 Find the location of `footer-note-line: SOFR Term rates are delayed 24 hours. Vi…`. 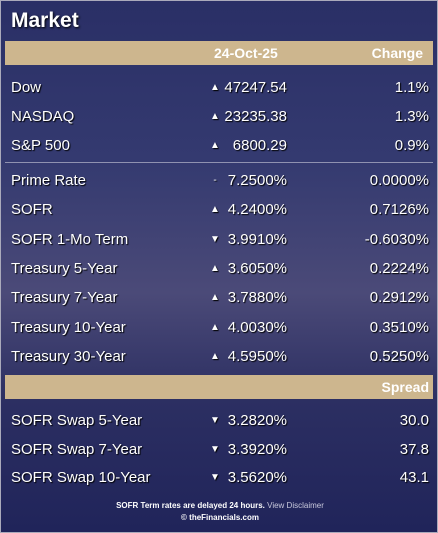

footer-note-line: SOFR Term rates are delayed 24 hours. Vi… is located at coordinates (219, 505).